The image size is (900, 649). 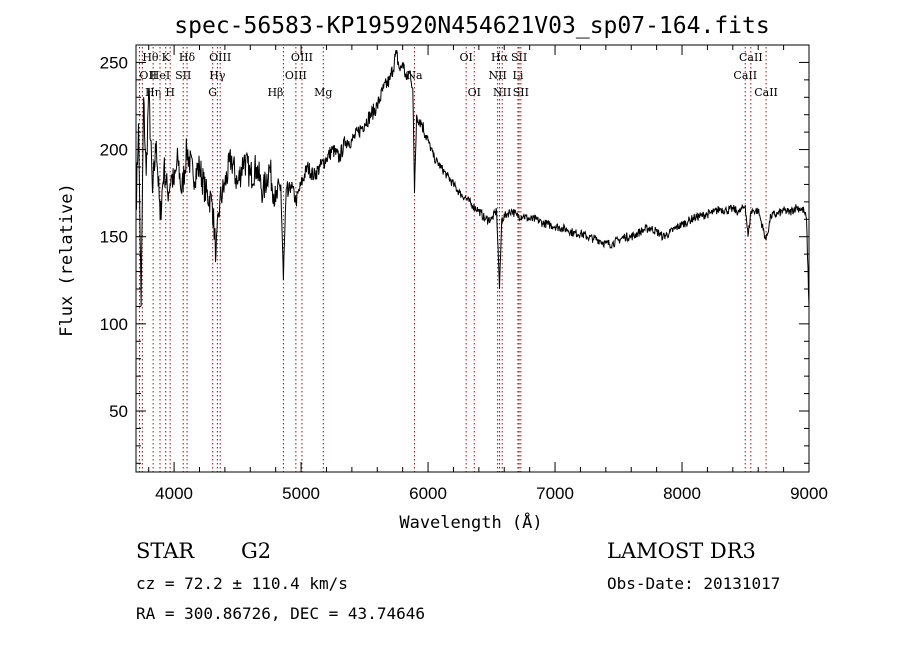 What do you see at coordinates (474, 92) in the screenshot?
I see `line-label-17: OI` at bounding box center [474, 92].